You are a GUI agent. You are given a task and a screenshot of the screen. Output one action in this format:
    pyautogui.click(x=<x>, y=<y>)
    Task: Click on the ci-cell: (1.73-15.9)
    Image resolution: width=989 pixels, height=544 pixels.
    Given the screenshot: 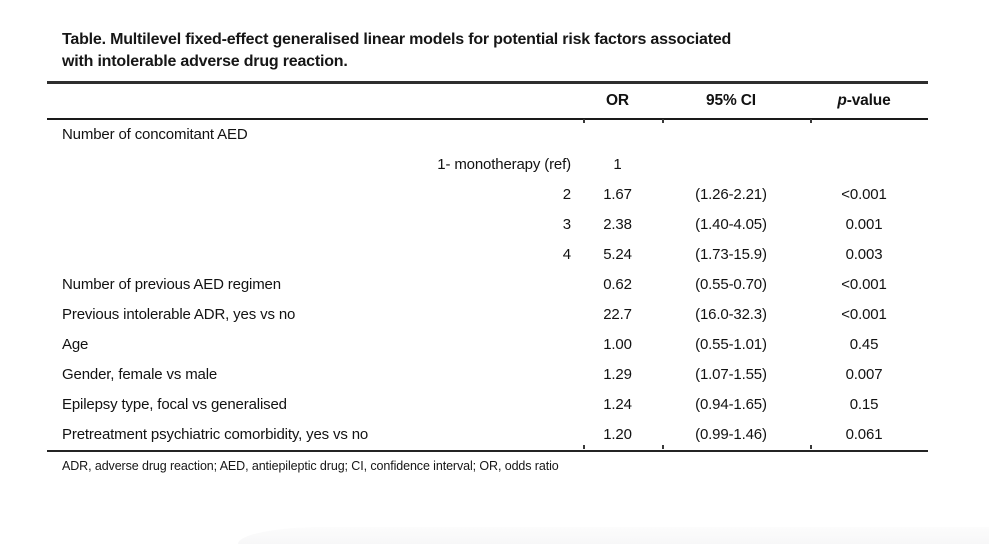 What is the action you would take?
    pyautogui.click(x=731, y=254)
    